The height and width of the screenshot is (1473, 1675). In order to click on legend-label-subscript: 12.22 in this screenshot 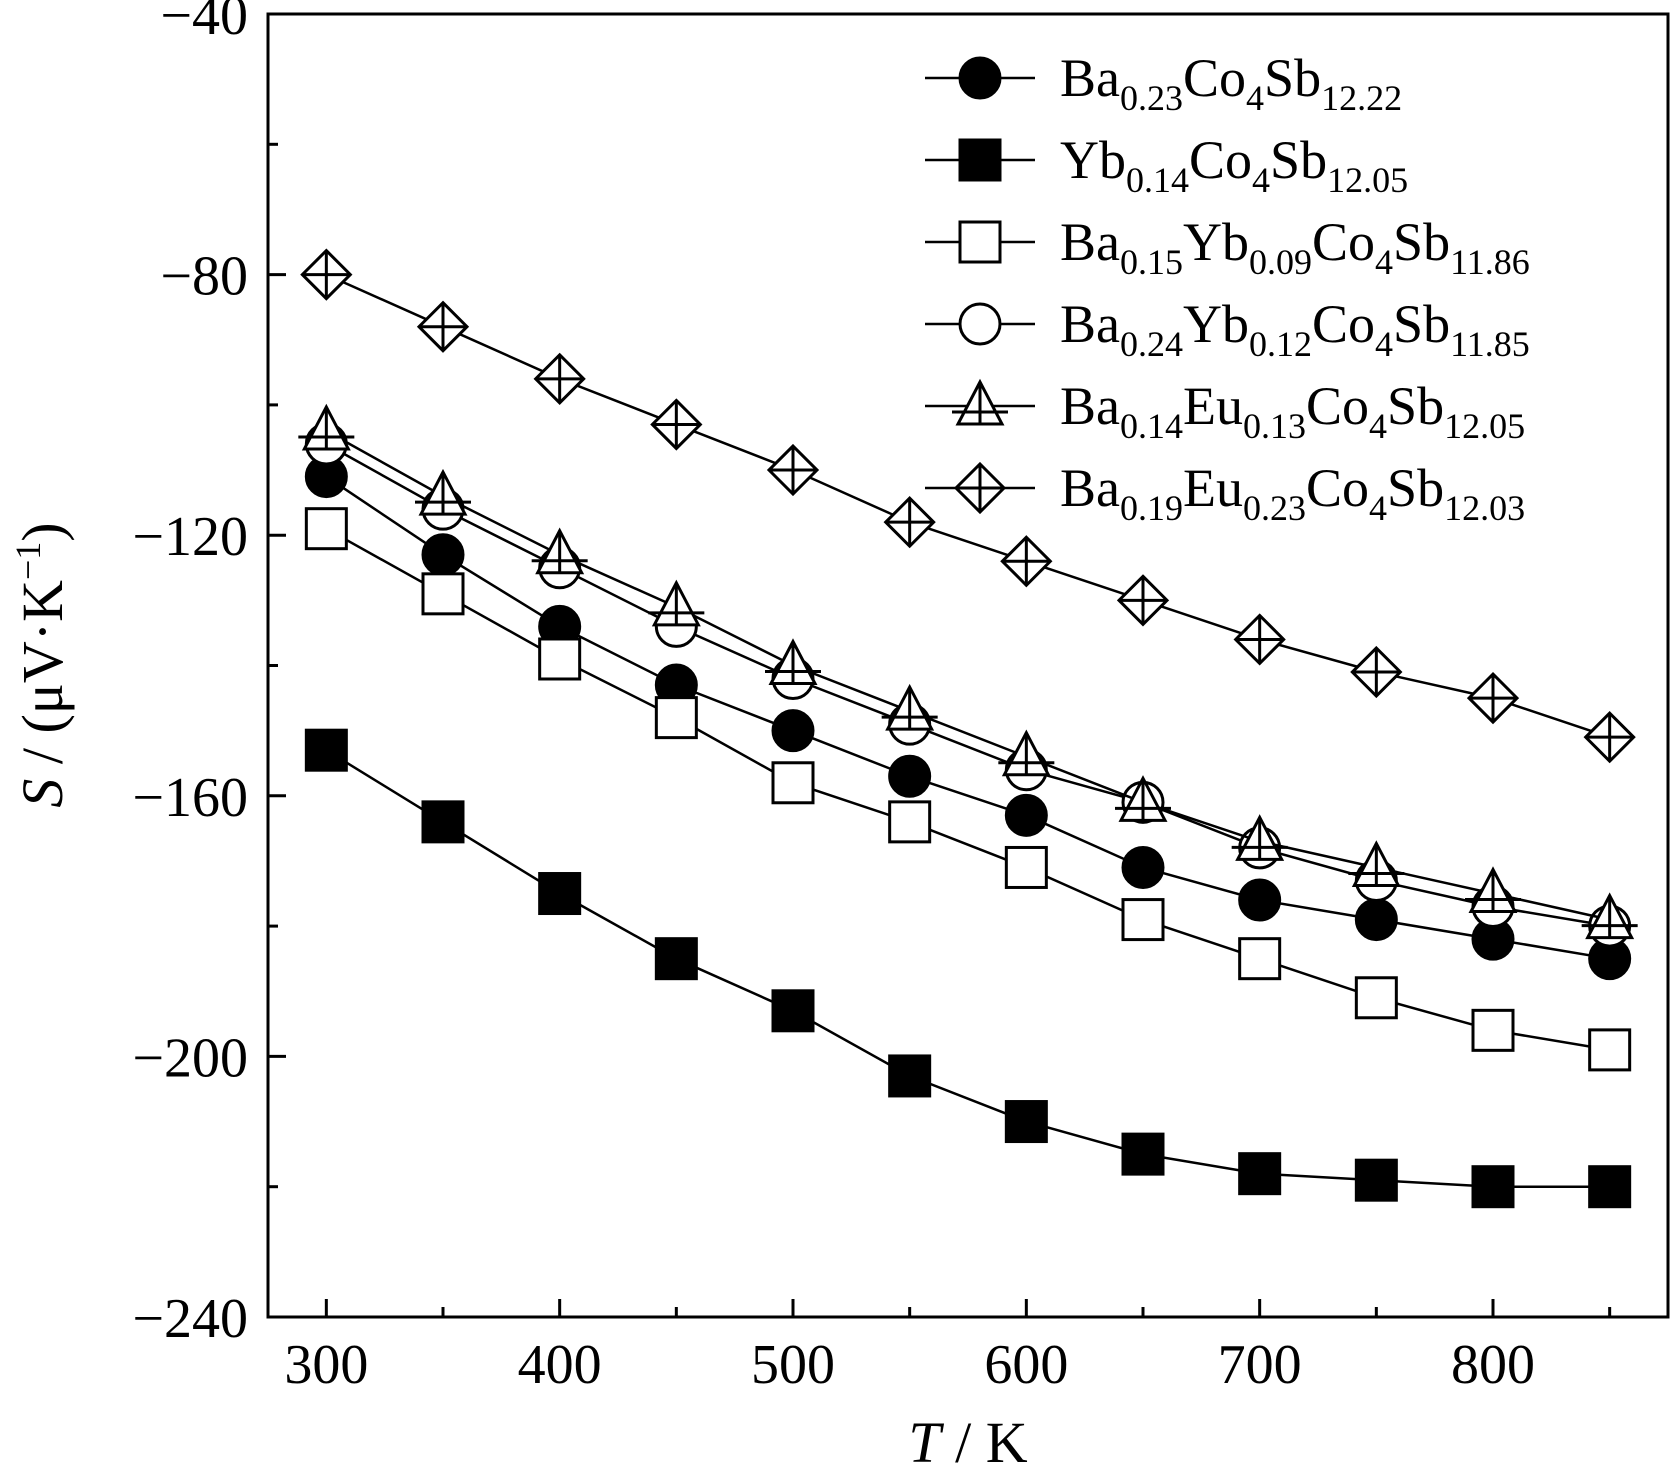, I will do `click(1361, 98)`.